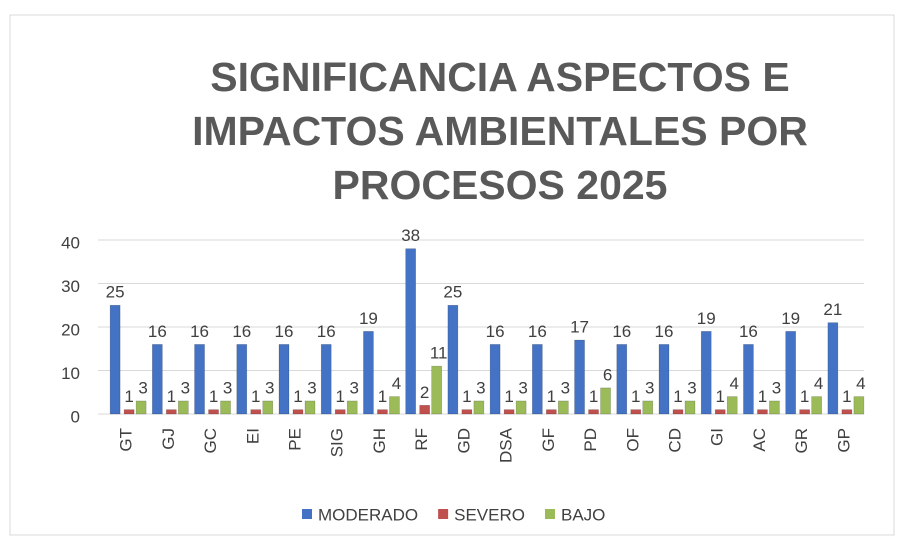 This screenshot has width=909, height=537. What do you see at coordinates (583, 514) in the screenshot?
I see `legend-label: BAJO` at bounding box center [583, 514].